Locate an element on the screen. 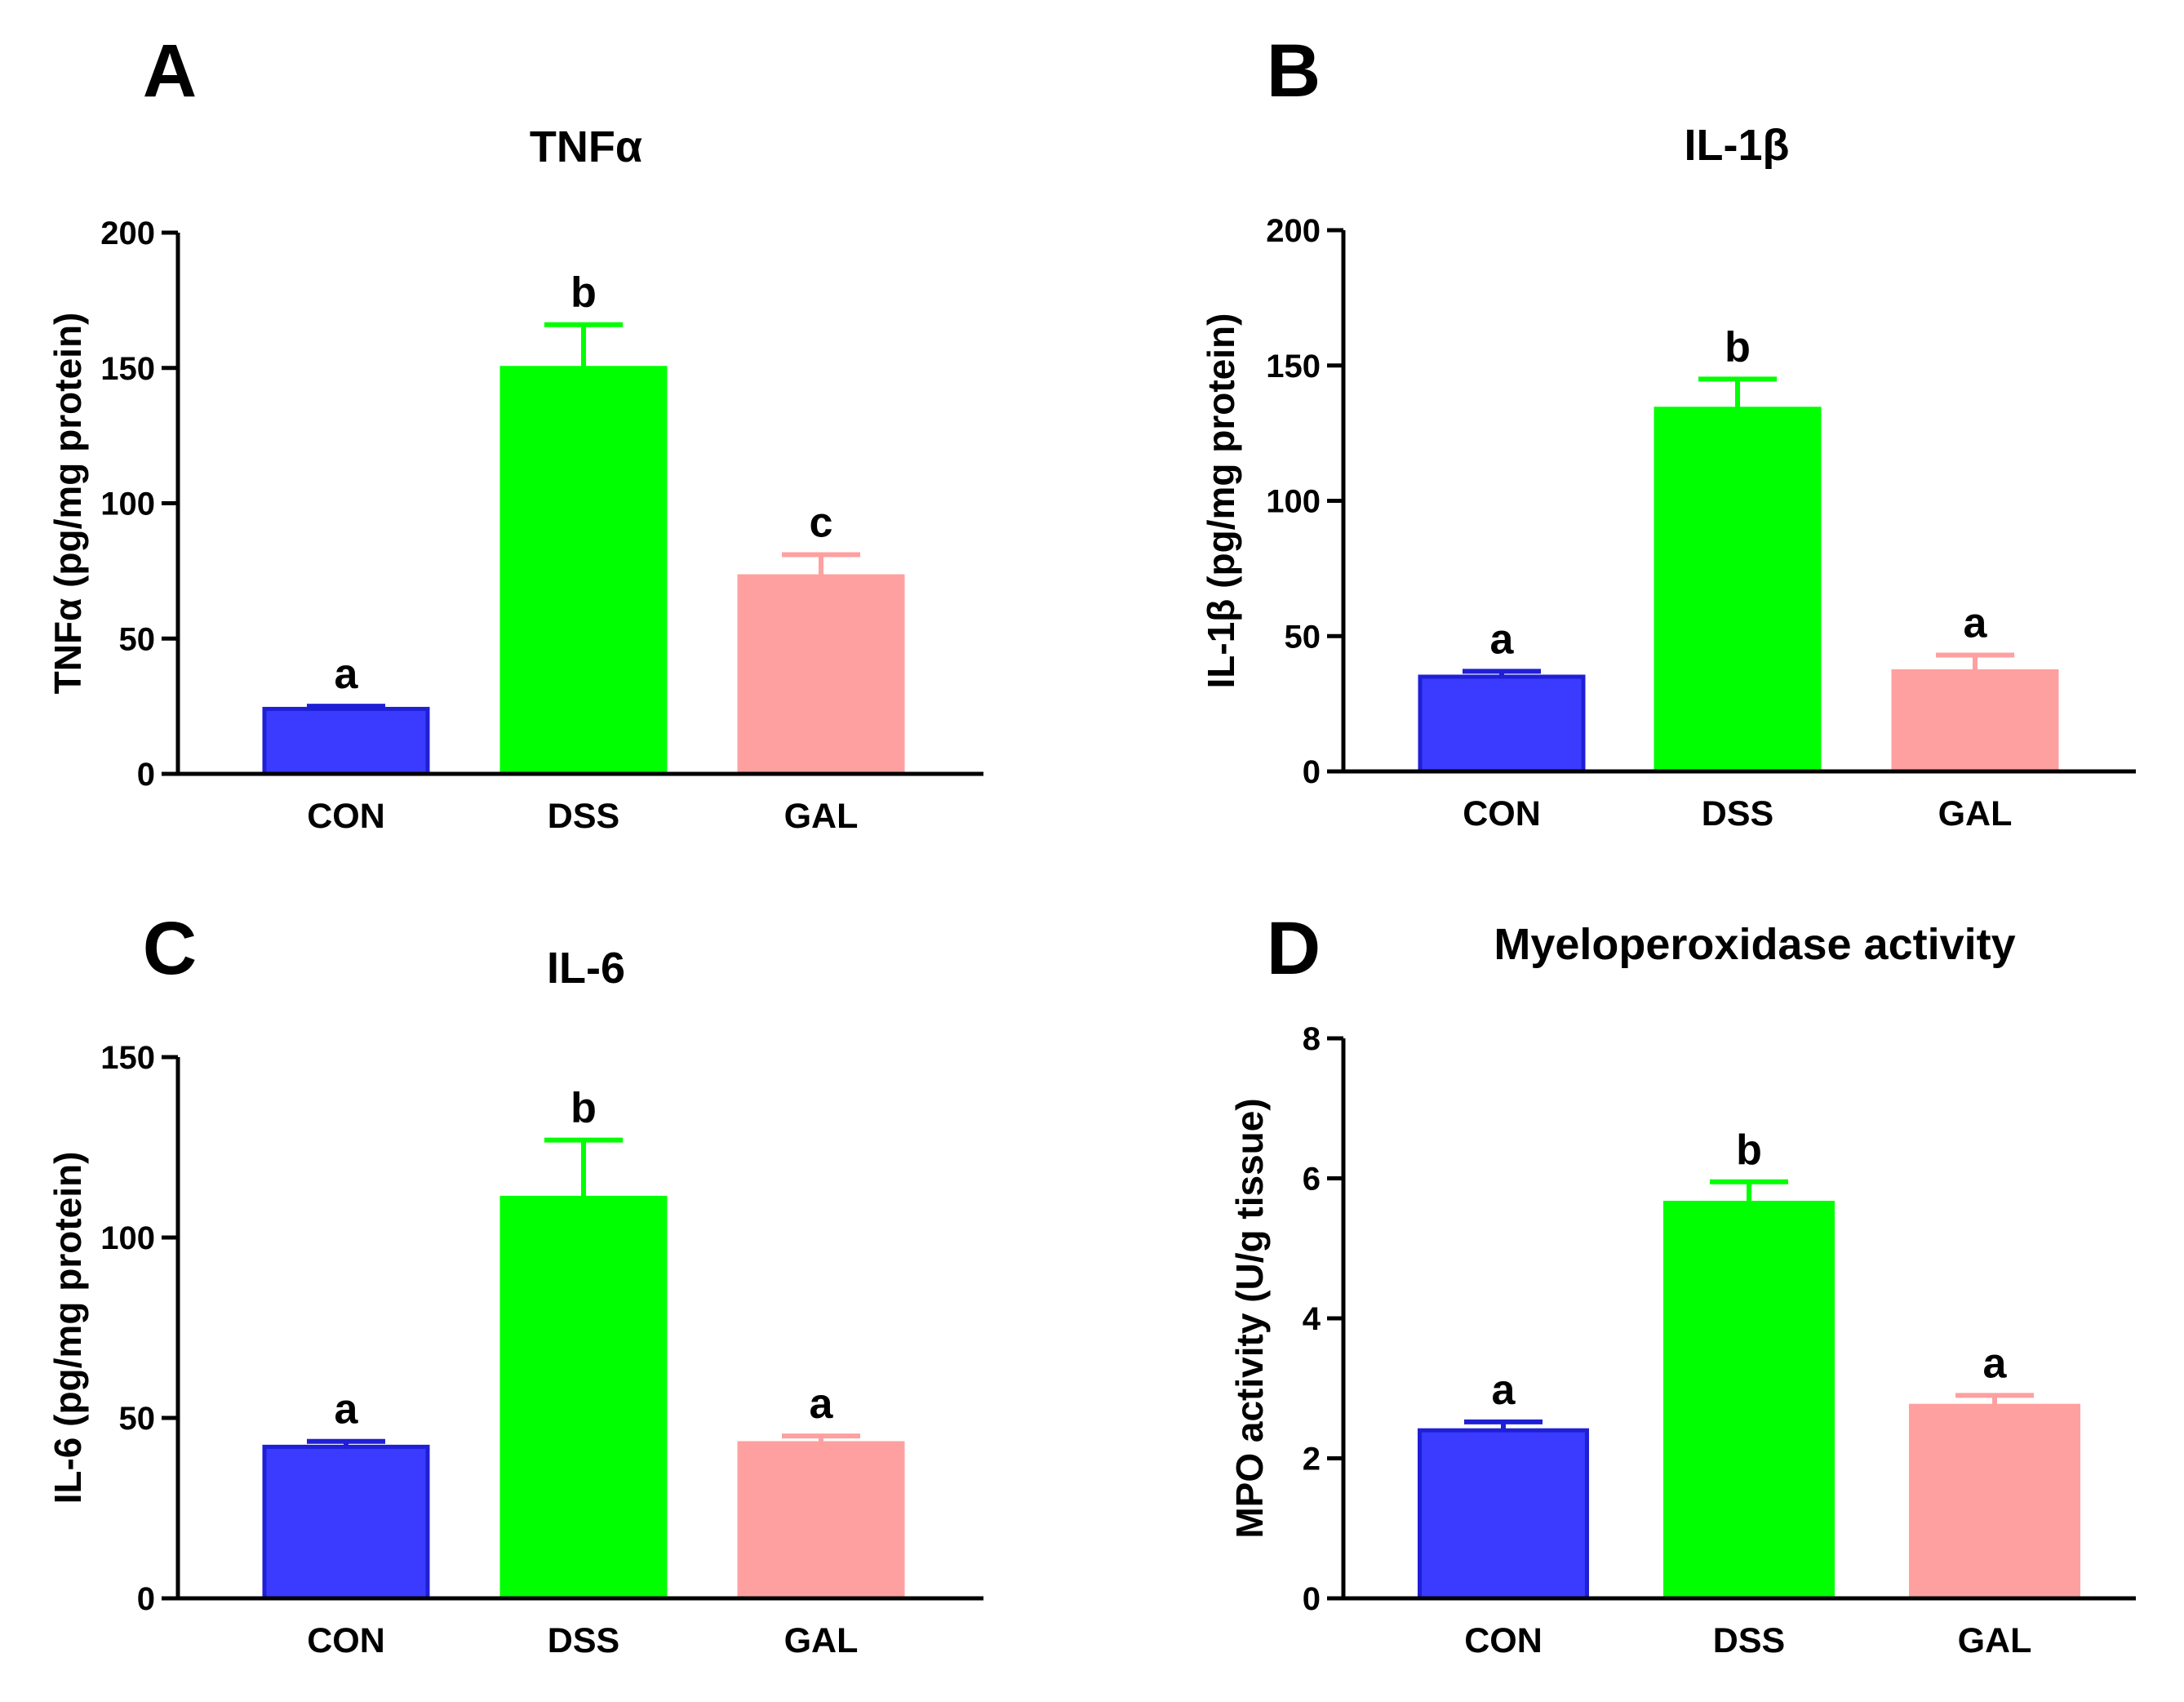  chart-title: TNFα is located at coordinates (586, 146).